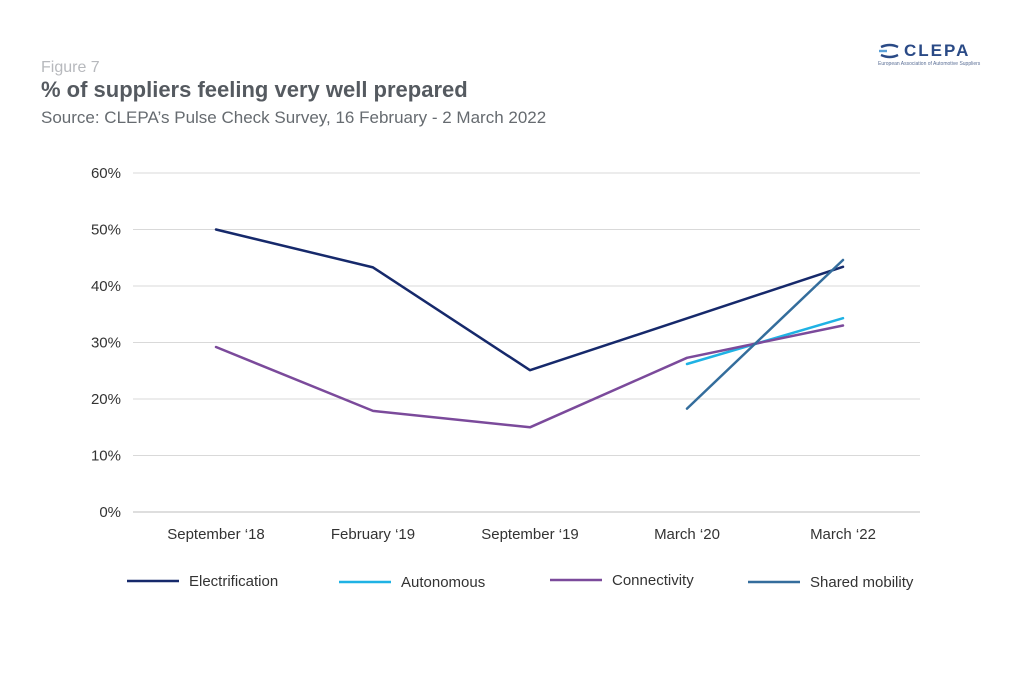 This screenshot has height=683, width=1024. Describe the element at coordinates (110, 512) in the screenshot. I see `y-tick-label: 0%` at that location.